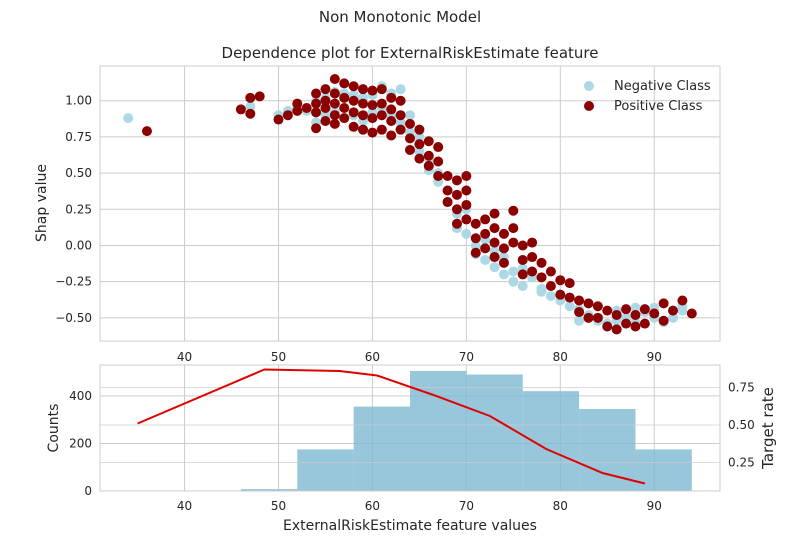 The width and height of the screenshot is (800, 550). What do you see at coordinates (73, 282) in the screenshot?
I see `scatter-y-tick-label: −0.25` at bounding box center [73, 282].